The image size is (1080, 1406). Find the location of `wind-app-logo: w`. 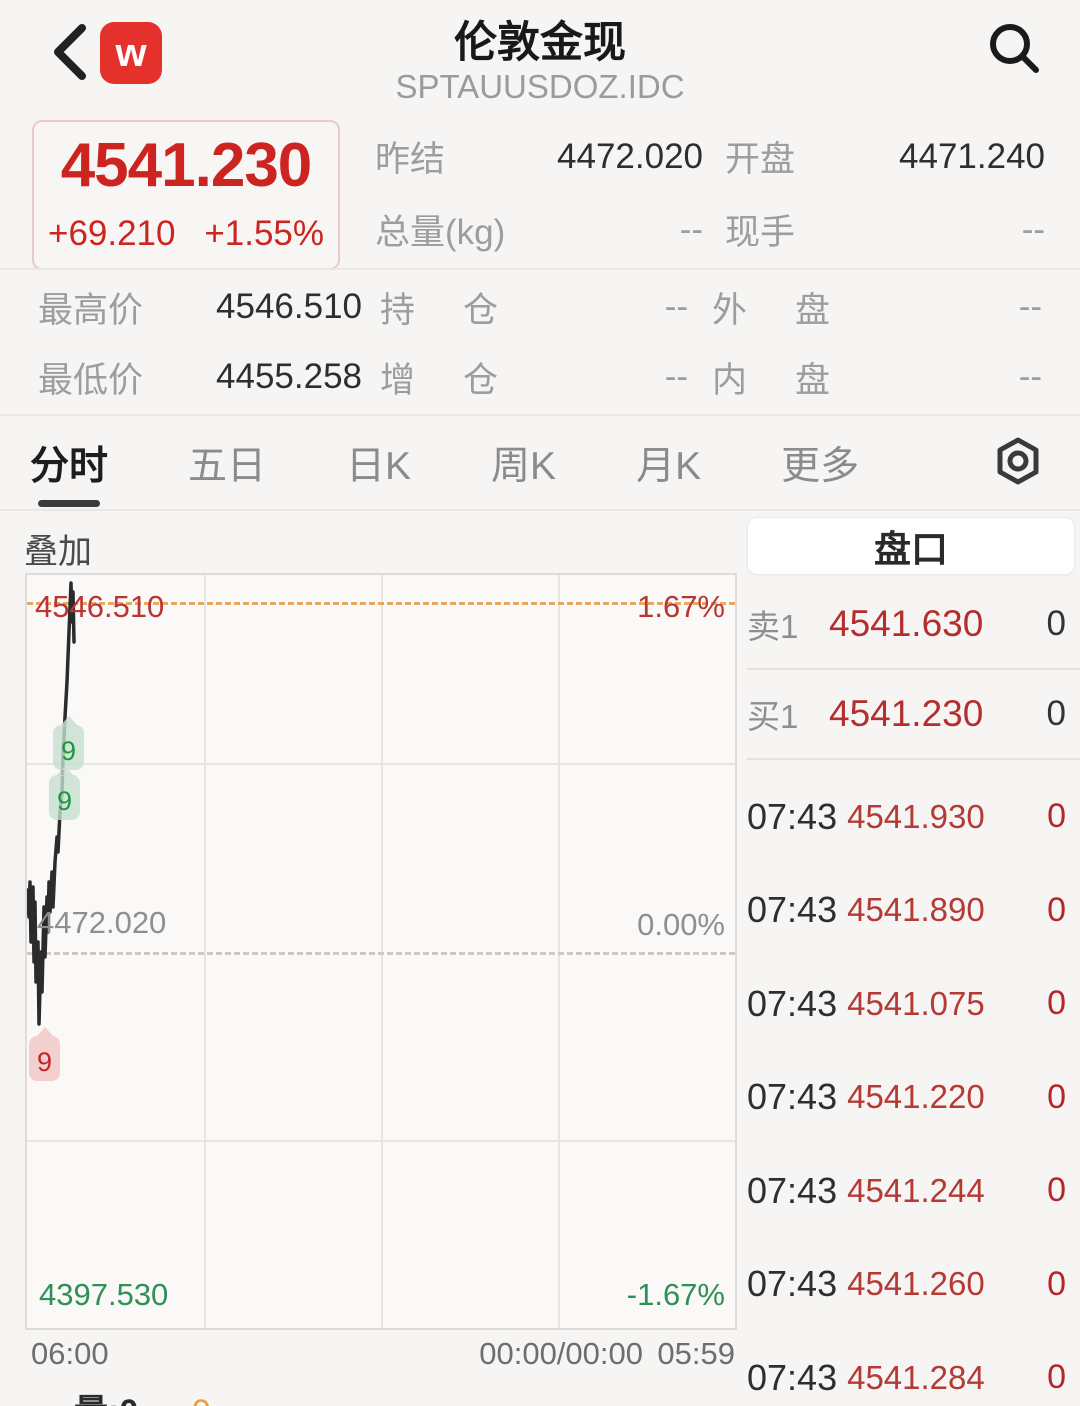

wind-app-logo: w is located at coordinates (131, 53).